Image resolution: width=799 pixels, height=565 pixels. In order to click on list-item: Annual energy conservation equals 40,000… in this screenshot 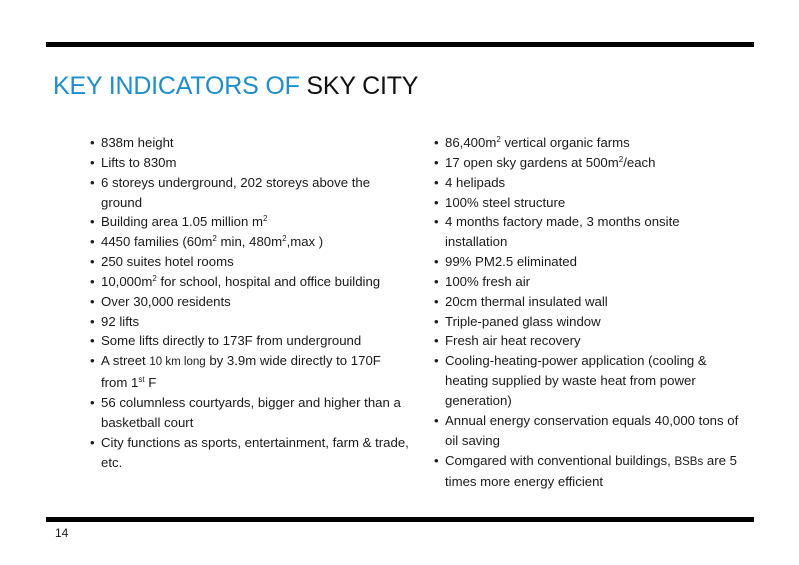, I will do `click(589, 431)`.